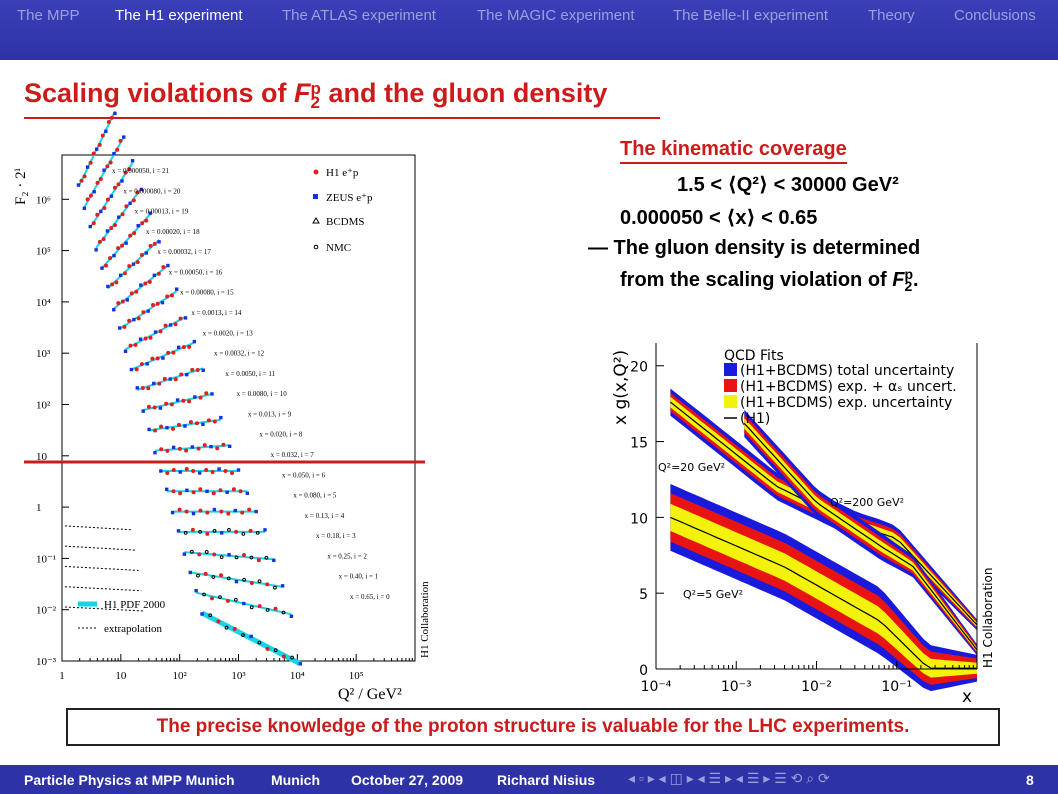 The height and width of the screenshot is (794, 1058). I want to click on f2-x-tick-label: 10⁵, so click(356, 676).